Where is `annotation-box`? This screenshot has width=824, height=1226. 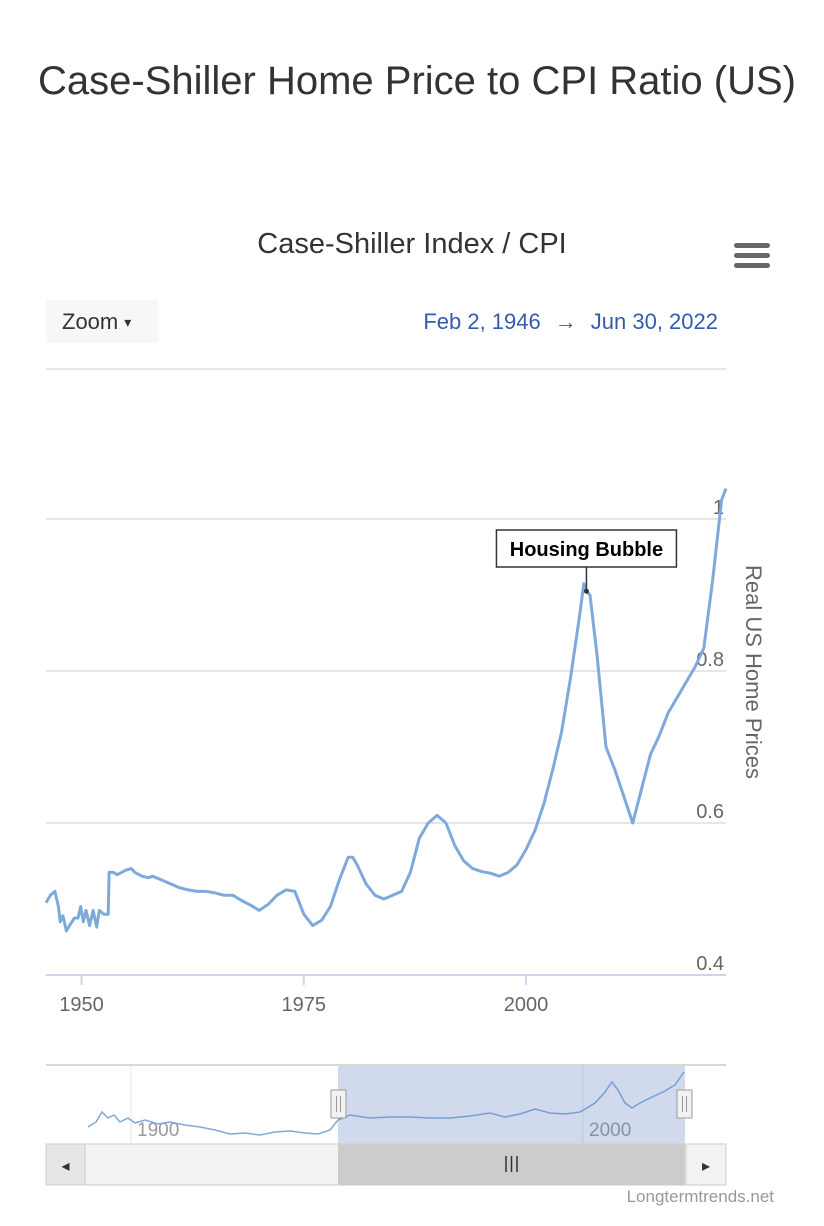
annotation-box is located at coordinates (586, 548).